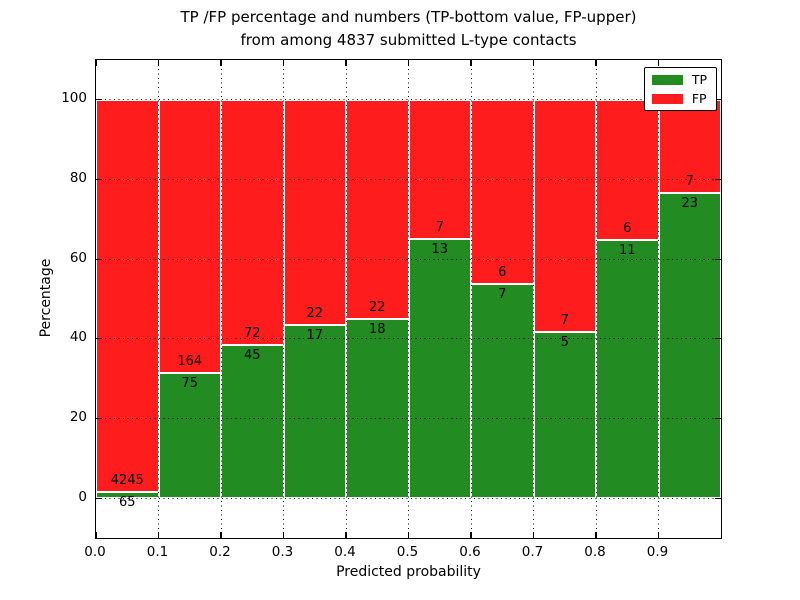  I want to click on x-tick-label: 0.9, so click(657, 552).